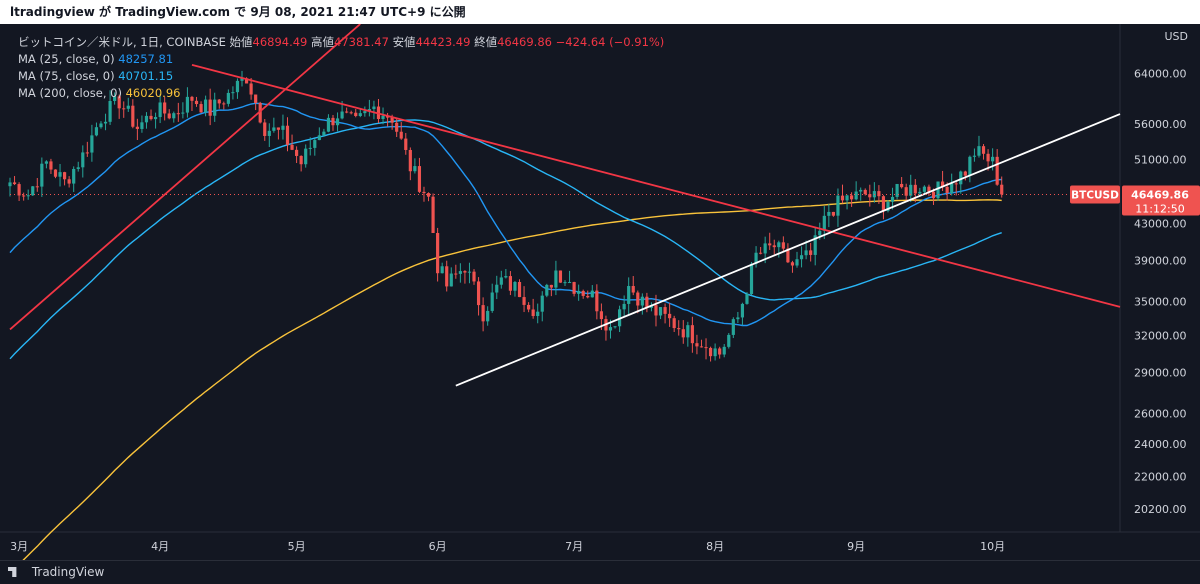  What do you see at coordinates (341, 59) in the screenshot?
I see `legend-ma25-row: MA (25, close, 0) 48257.81` at bounding box center [341, 59].